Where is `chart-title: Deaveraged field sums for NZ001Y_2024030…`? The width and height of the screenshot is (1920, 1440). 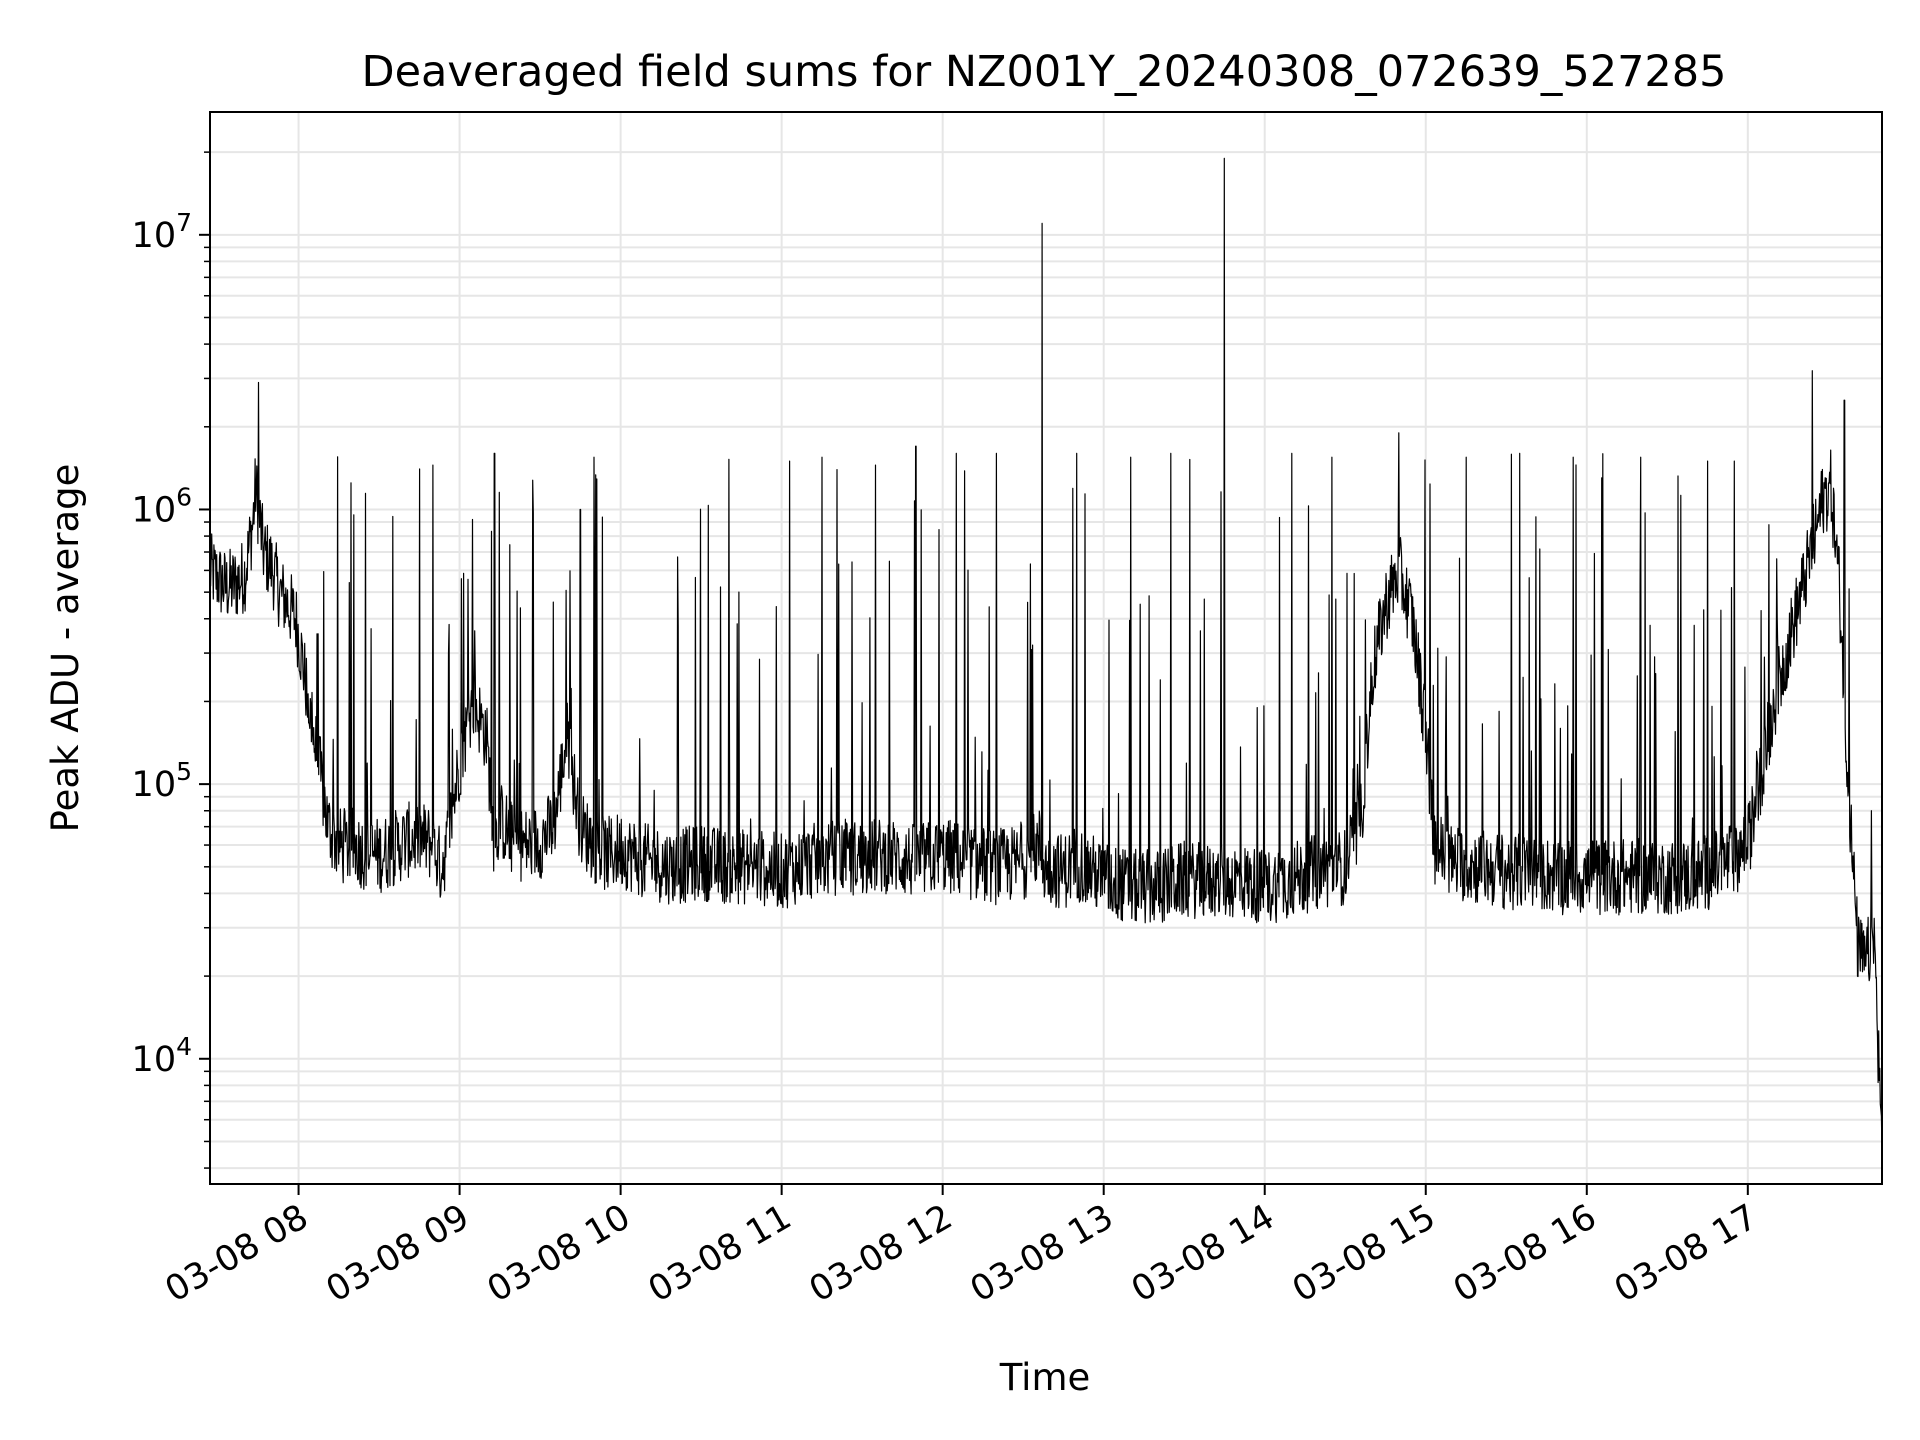
chart-title: Deaveraged field sums for NZ001Y_2024030… is located at coordinates (1043, 72).